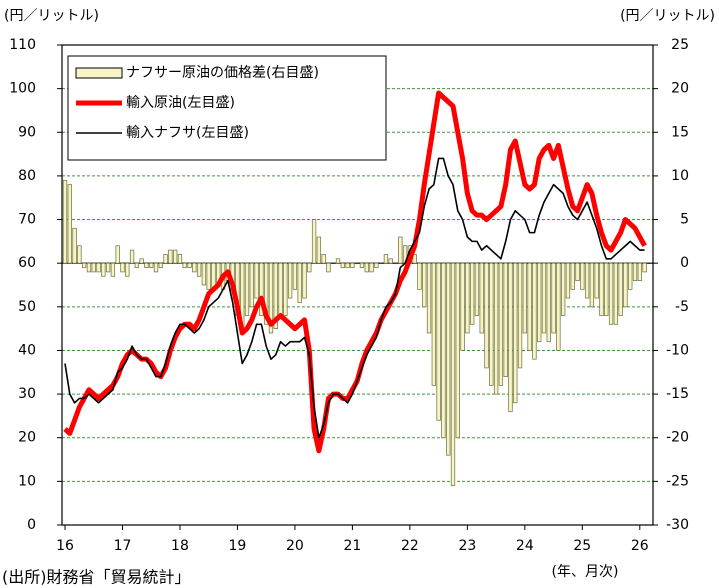 Image resolution: width=719 pixels, height=588 pixels. What do you see at coordinates (99, 73) in the screenshot?
I see `legend-swatch` at bounding box center [99, 73].